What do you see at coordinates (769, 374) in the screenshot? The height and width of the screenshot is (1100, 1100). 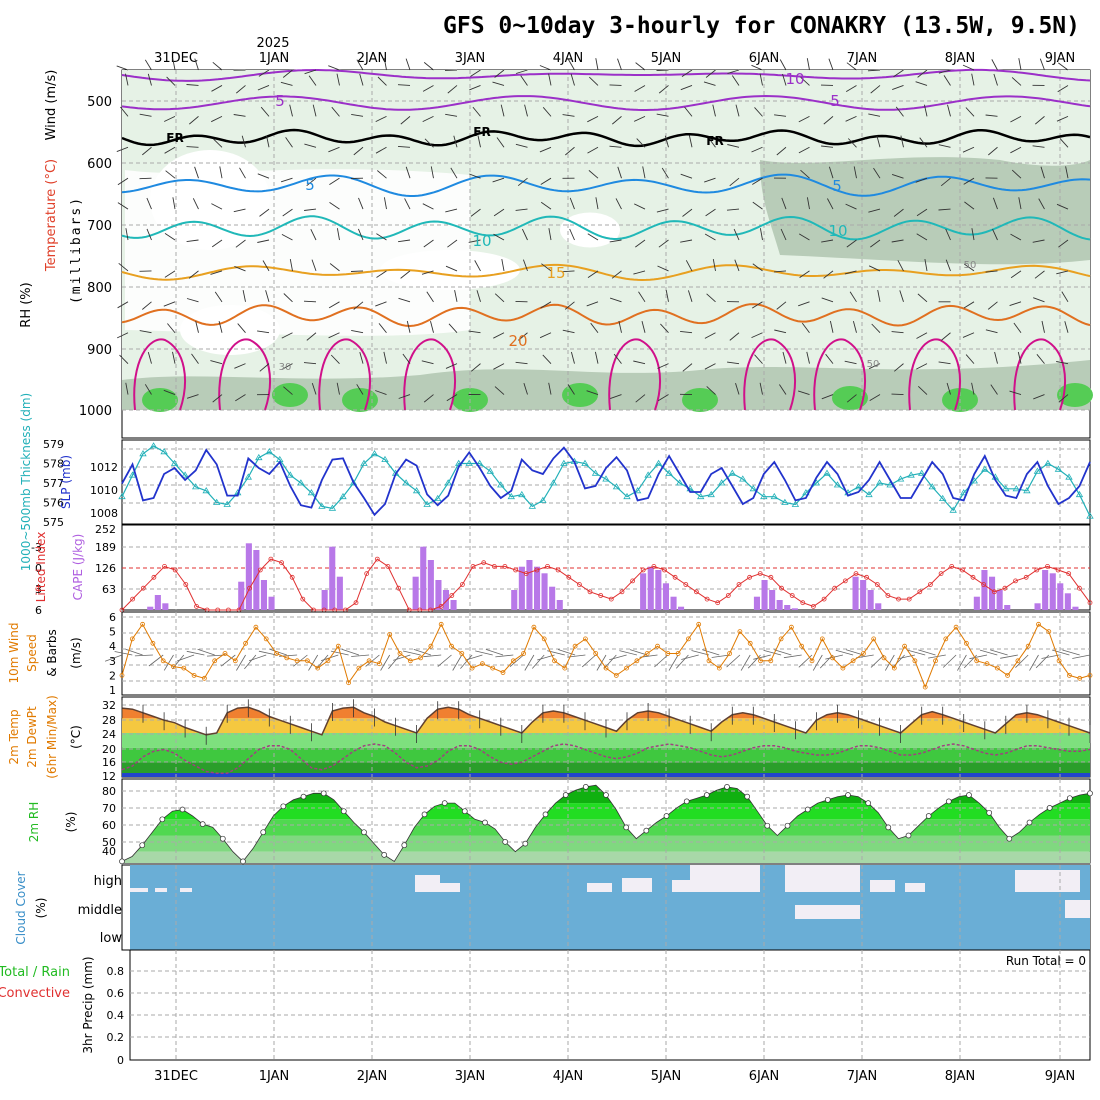 I see `rh-contour` at bounding box center [769, 374].